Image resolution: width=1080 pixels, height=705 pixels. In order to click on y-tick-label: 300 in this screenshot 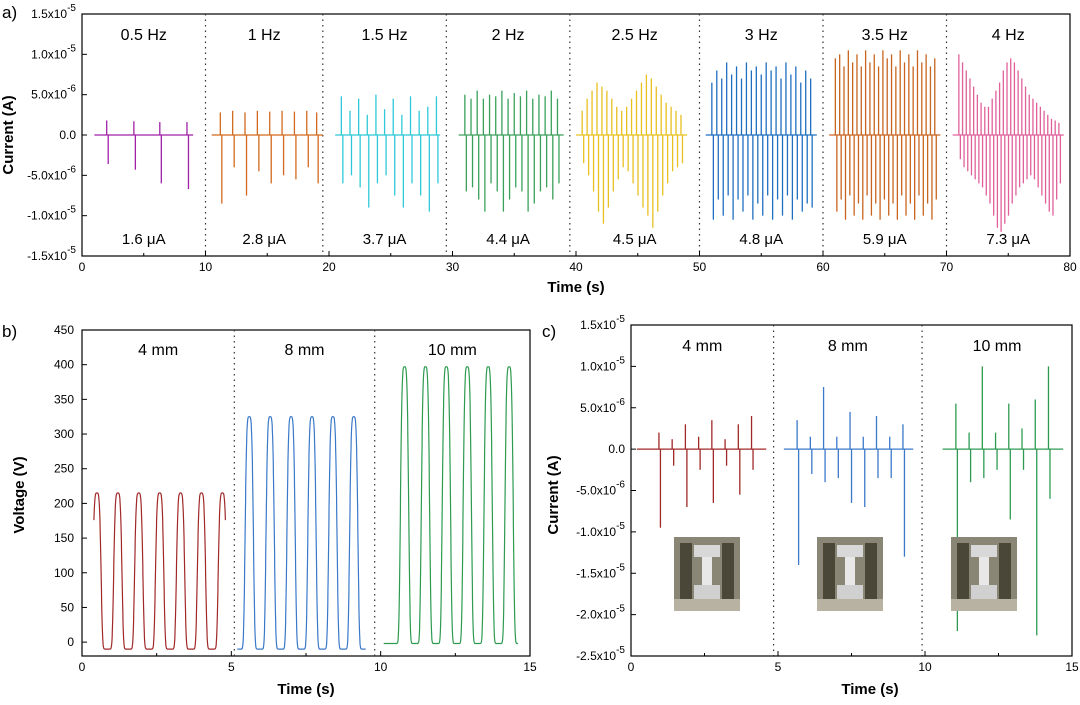, I will do `click(64, 434)`.